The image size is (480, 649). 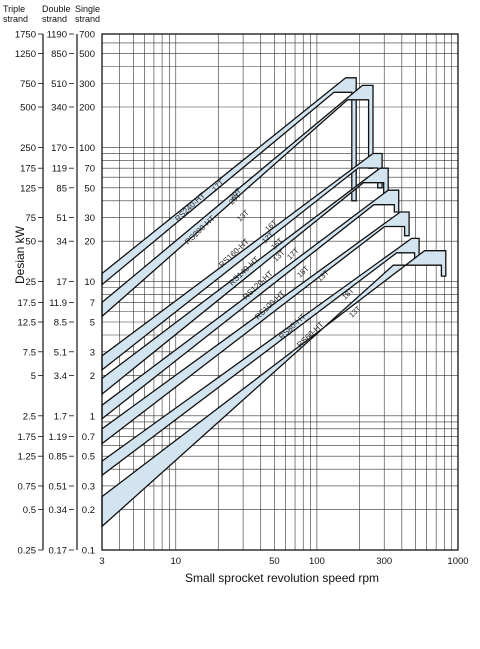 What do you see at coordinates (30, 218) in the screenshot?
I see `triple-strand-tick: 75` at bounding box center [30, 218].